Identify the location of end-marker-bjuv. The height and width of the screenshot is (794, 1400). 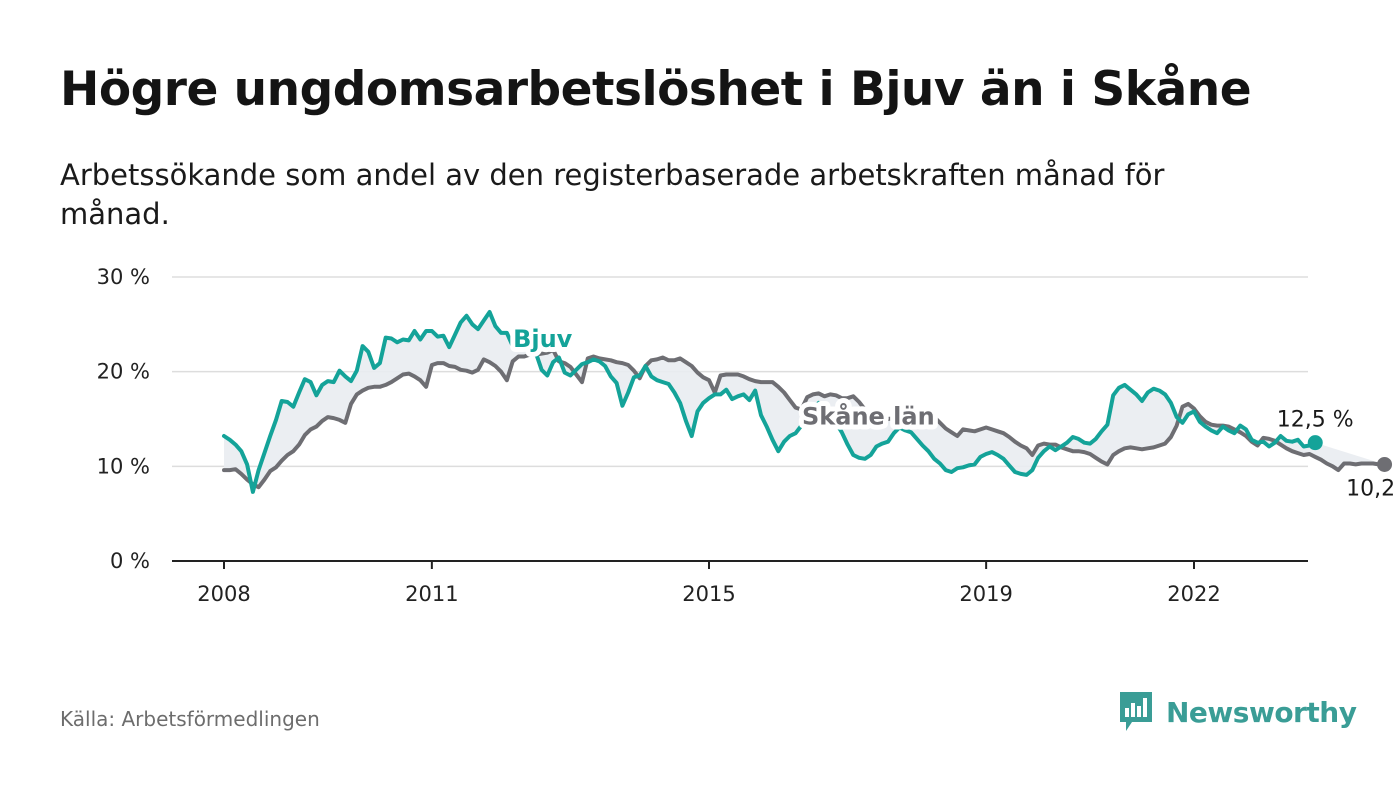
(1315, 443).